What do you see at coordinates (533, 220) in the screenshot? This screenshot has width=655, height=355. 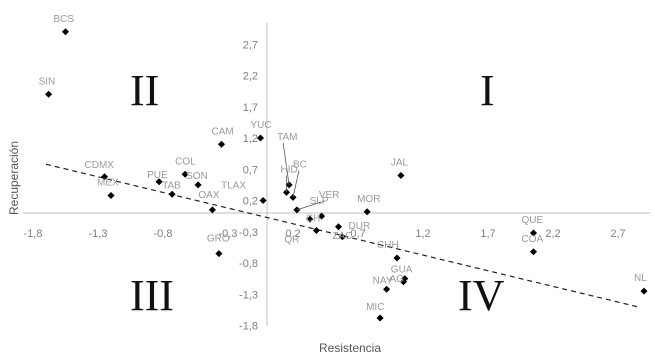 I see `point-label-que: QUE` at bounding box center [533, 220].